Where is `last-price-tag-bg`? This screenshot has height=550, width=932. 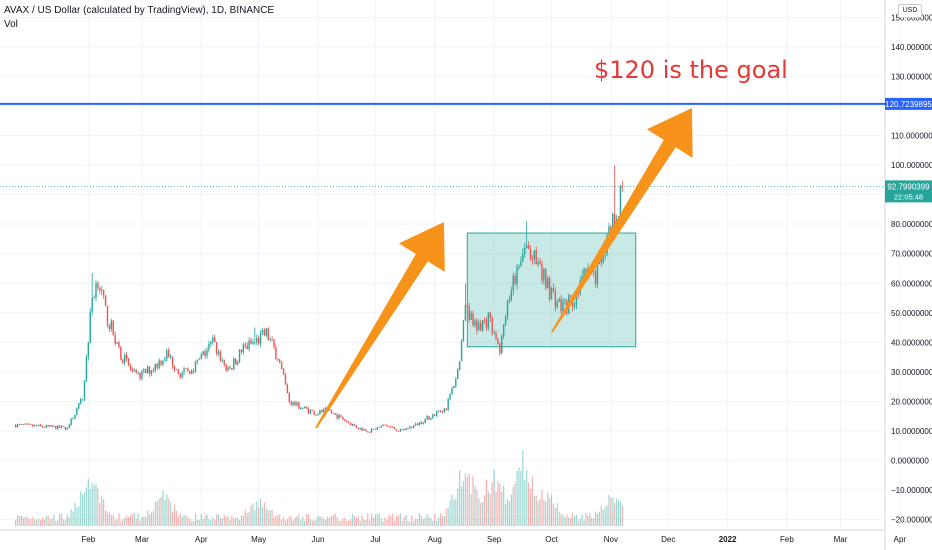 last-price-tag-bg is located at coordinates (908, 191).